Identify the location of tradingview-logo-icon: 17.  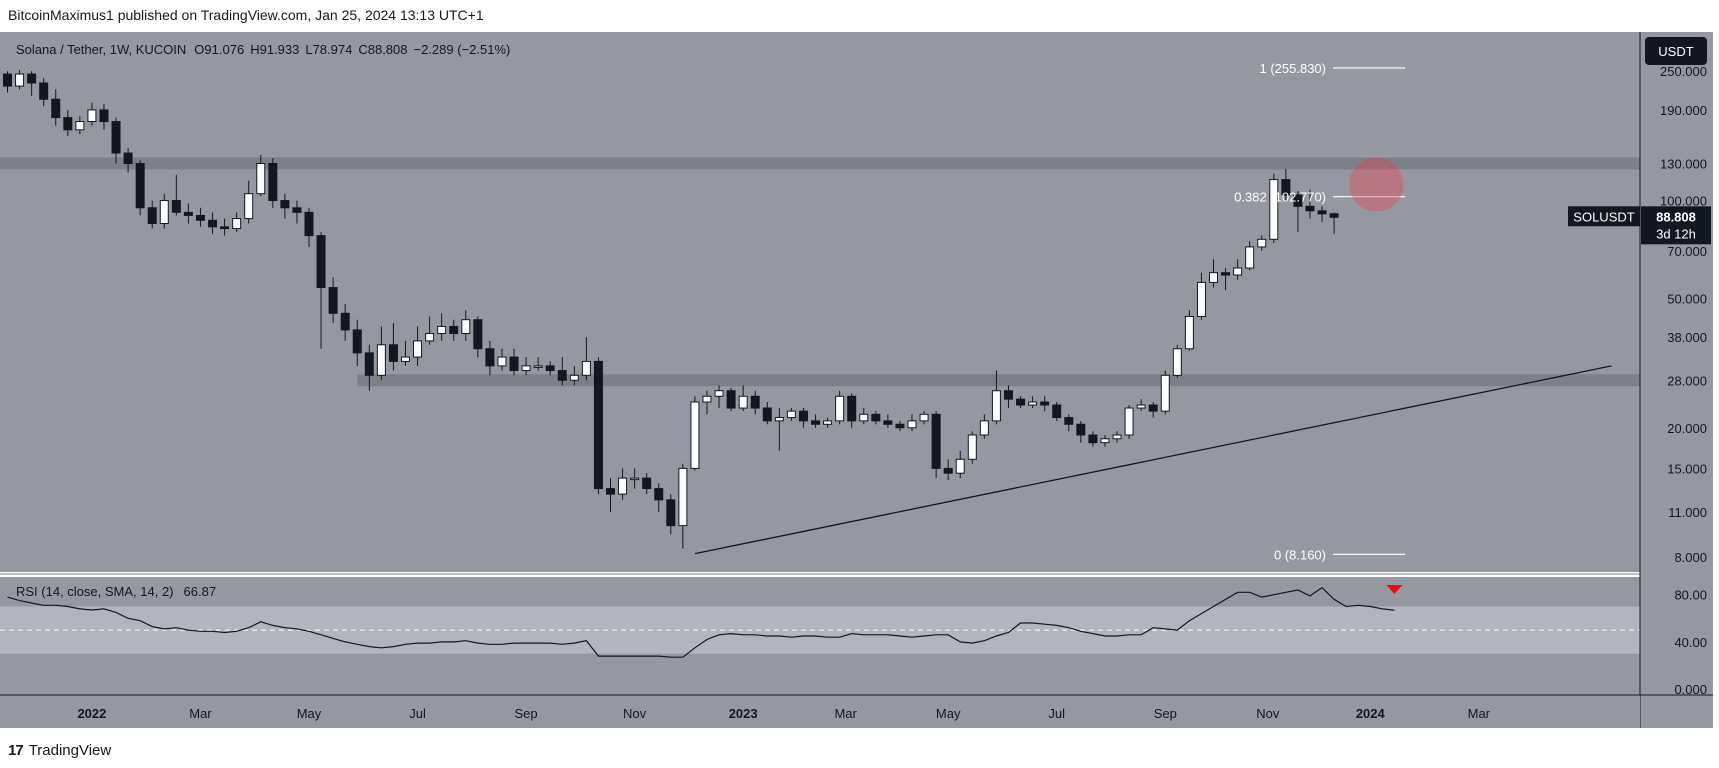
(16, 750).